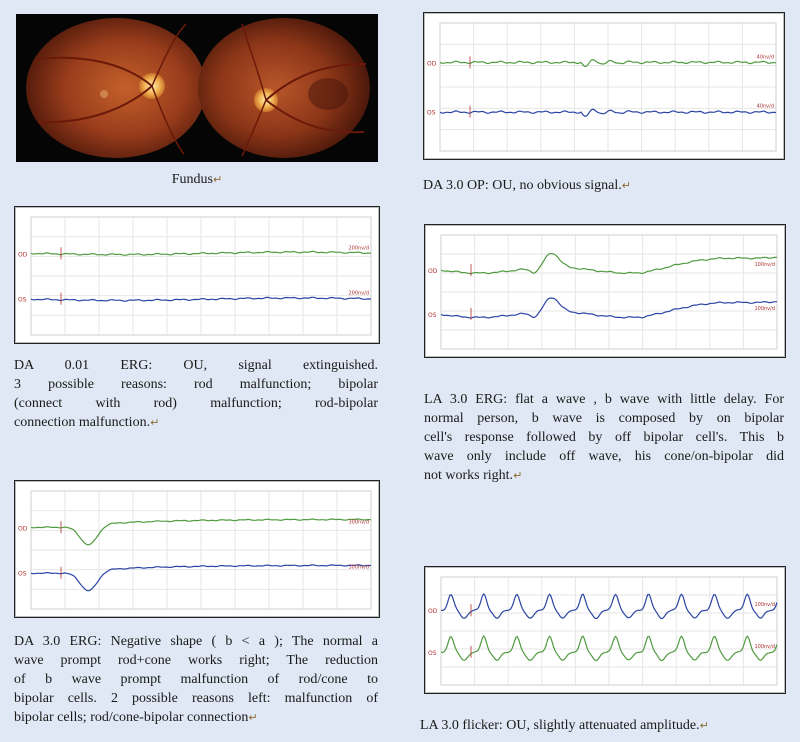 Image resolution: width=800 pixels, height=742 pixels. I want to click on trace-od: OD 300nv/d, so click(195, 532).